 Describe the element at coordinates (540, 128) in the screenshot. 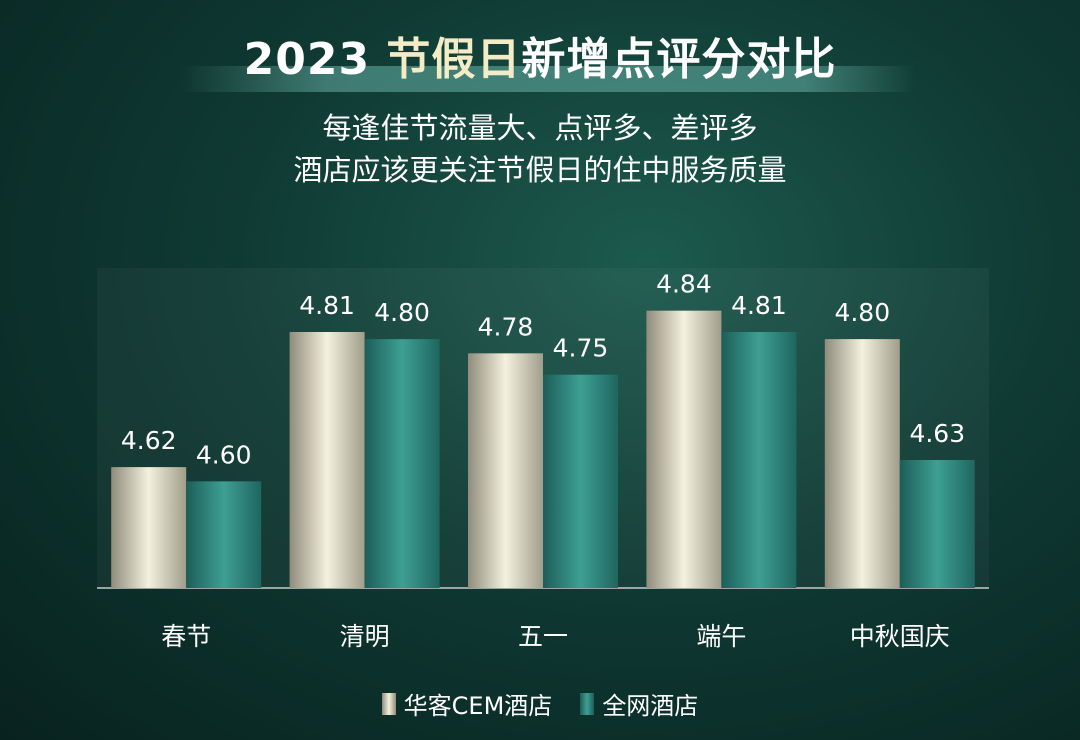

I see `subtitle-line-1: 每逢佳节流量大、点评多、差评多` at that location.